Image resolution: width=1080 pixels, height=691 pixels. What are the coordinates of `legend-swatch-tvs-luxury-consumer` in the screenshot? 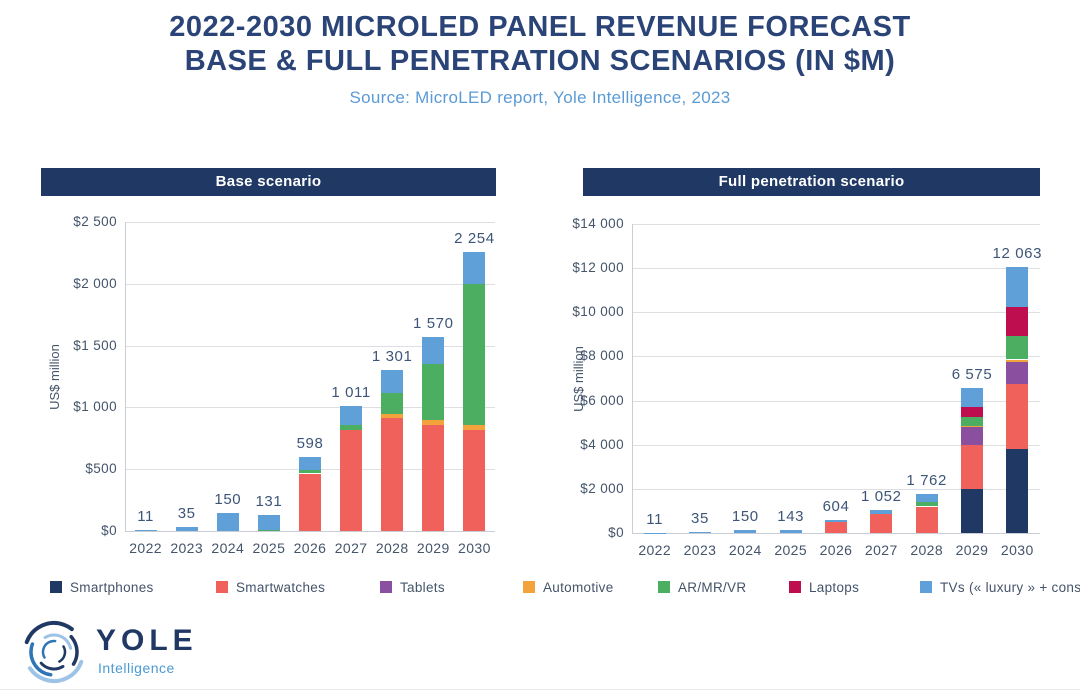 It's located at (926, 587).